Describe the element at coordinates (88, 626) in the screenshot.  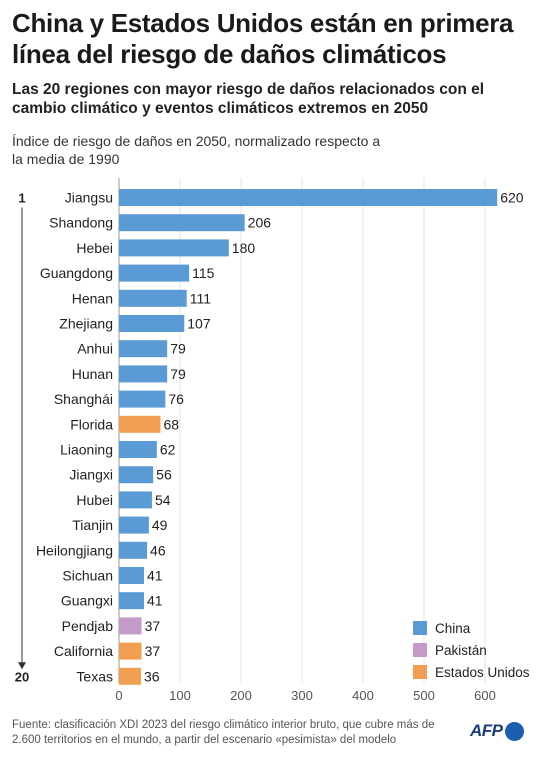
I see `category-label: Pendjab` at that location.